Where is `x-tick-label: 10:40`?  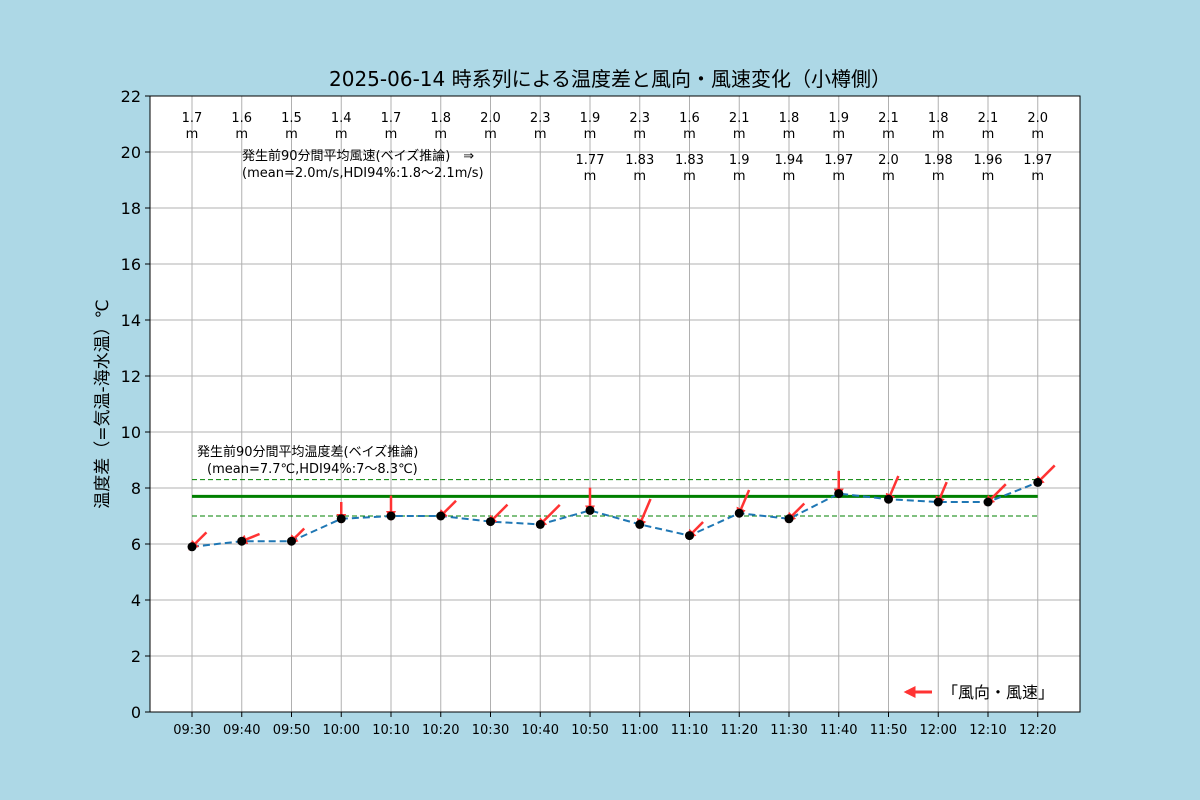
x-tick-label: 10:40 is located at coordinates (540, 730).